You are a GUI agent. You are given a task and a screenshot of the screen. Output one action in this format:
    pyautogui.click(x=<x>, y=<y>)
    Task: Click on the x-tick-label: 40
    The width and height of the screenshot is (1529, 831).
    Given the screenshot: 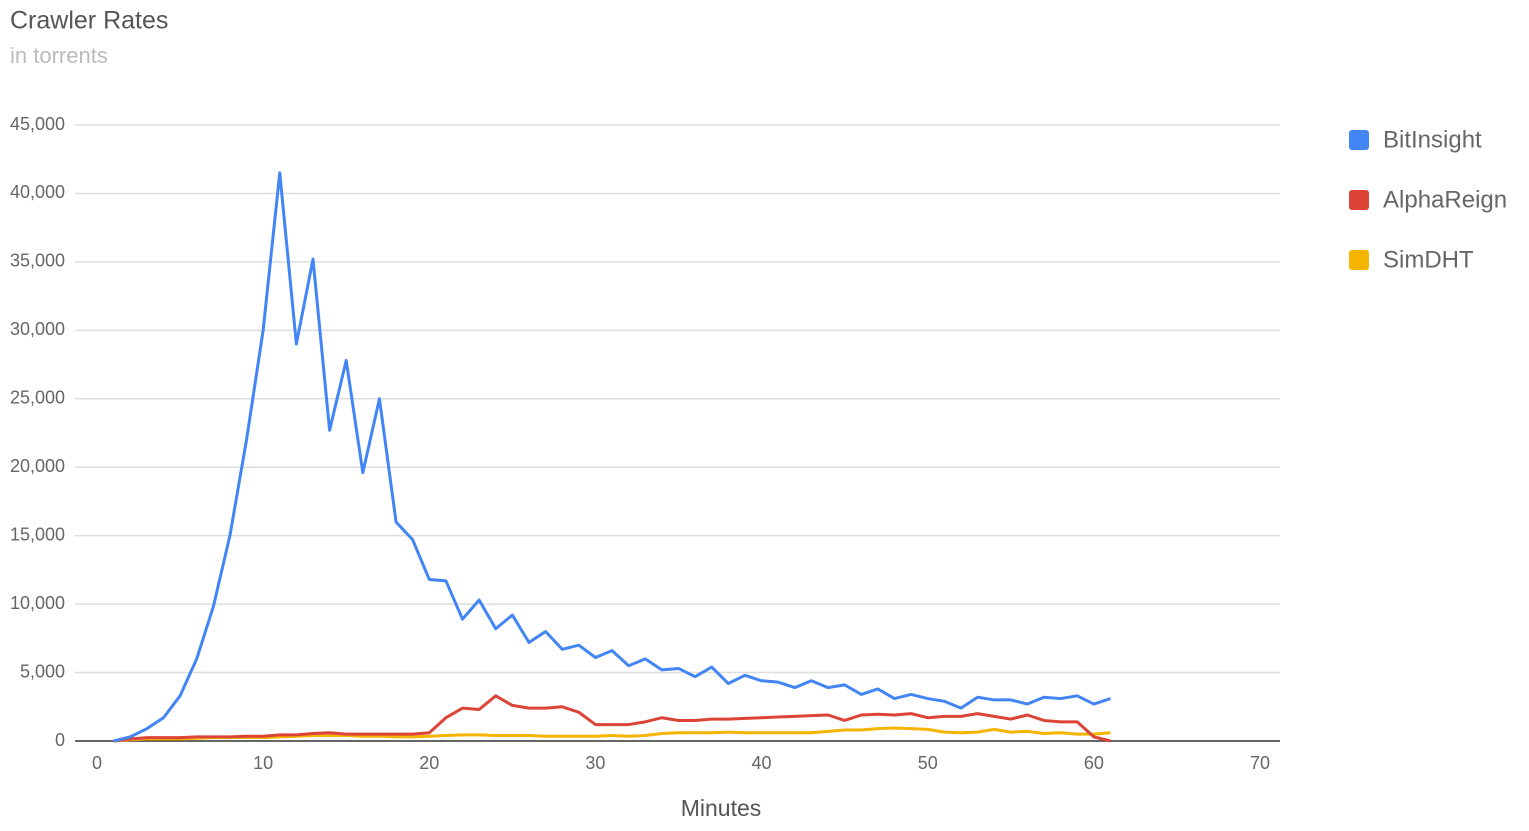 What is the action you would take?
    pyautogui.click(x=762, y=763)
    